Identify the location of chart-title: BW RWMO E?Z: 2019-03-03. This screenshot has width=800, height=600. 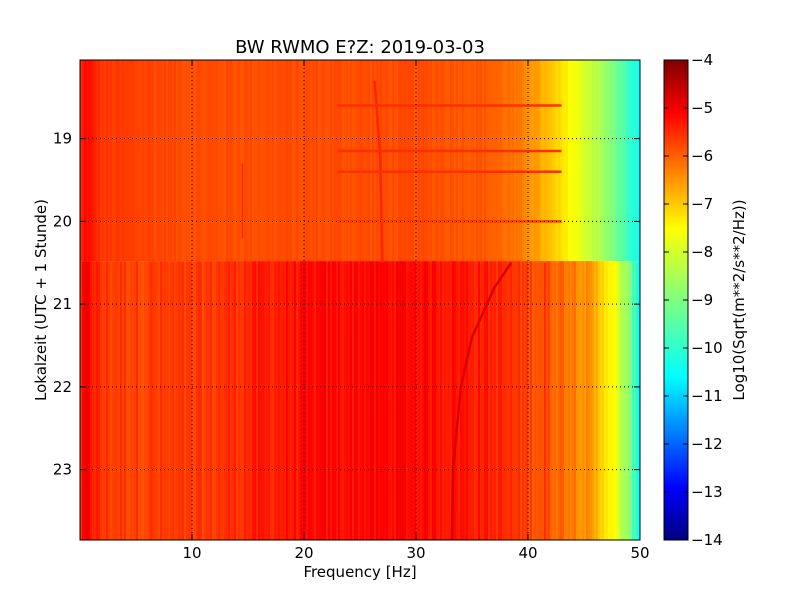
(360, 47).